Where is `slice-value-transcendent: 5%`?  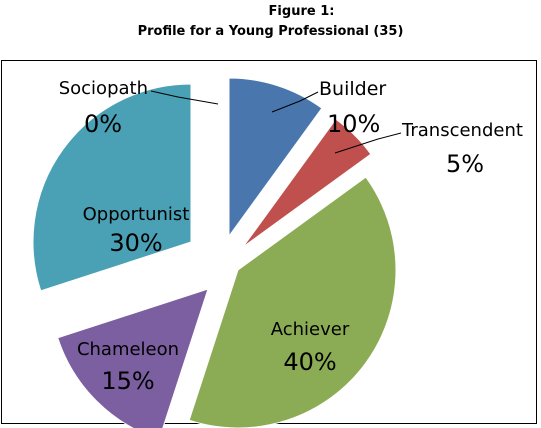 slice-value-transcendent: 5% is located at coordinates (465, 164).